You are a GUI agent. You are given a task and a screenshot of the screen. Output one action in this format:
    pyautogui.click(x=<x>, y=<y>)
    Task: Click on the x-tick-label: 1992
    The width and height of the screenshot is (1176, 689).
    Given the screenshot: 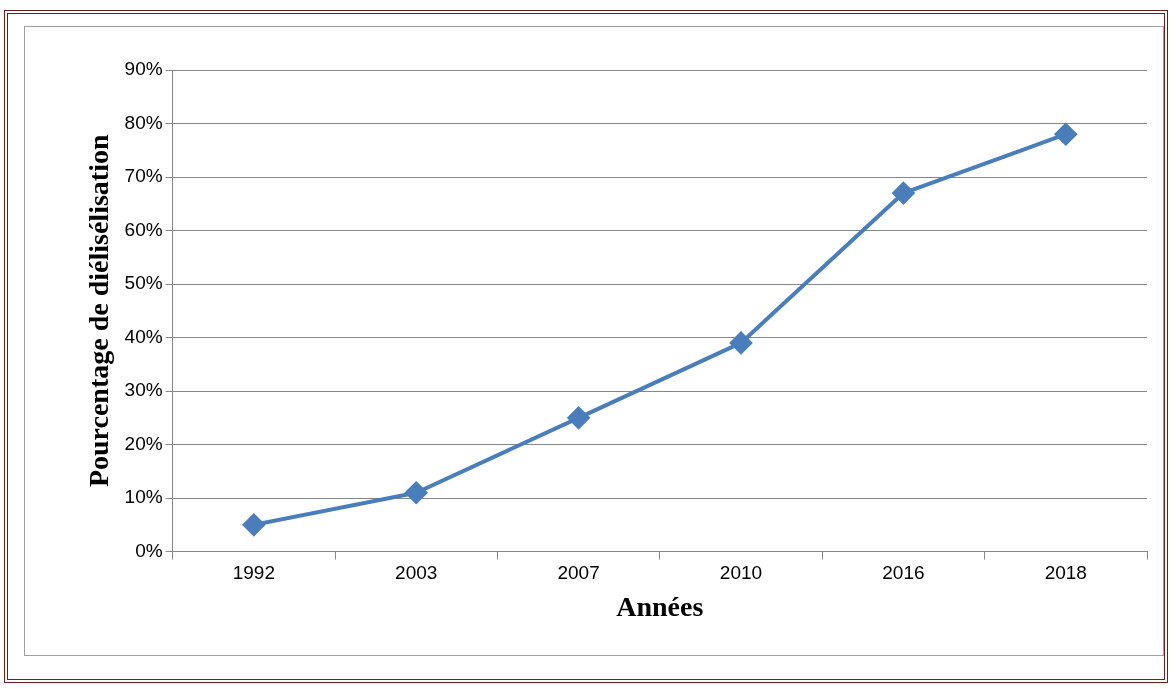 What is the action you would take?
    pyautogui.click(x=253, y=573)
    